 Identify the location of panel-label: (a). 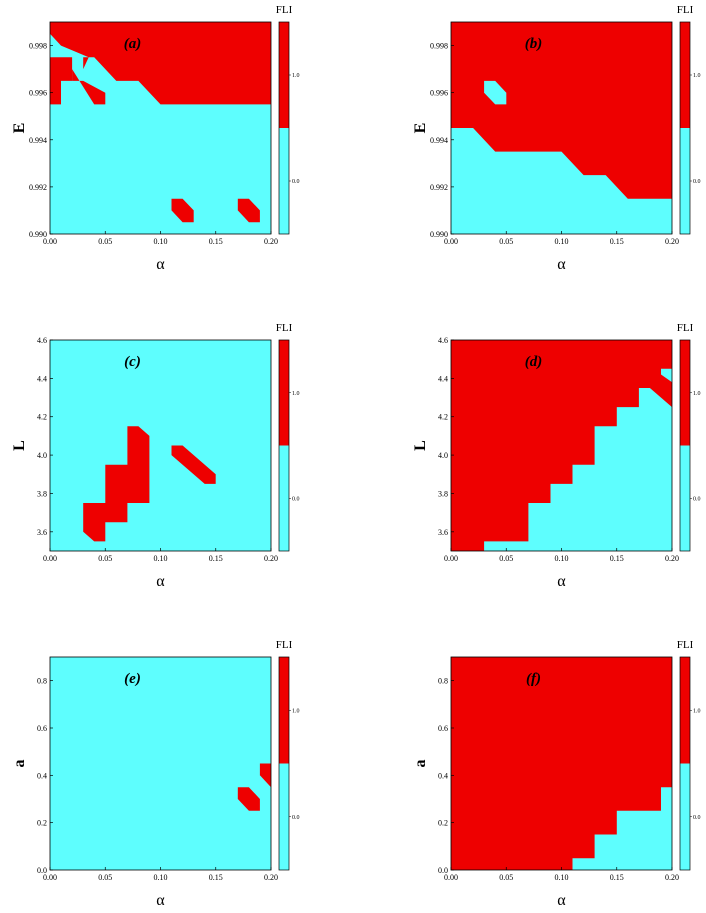
(133, 44).